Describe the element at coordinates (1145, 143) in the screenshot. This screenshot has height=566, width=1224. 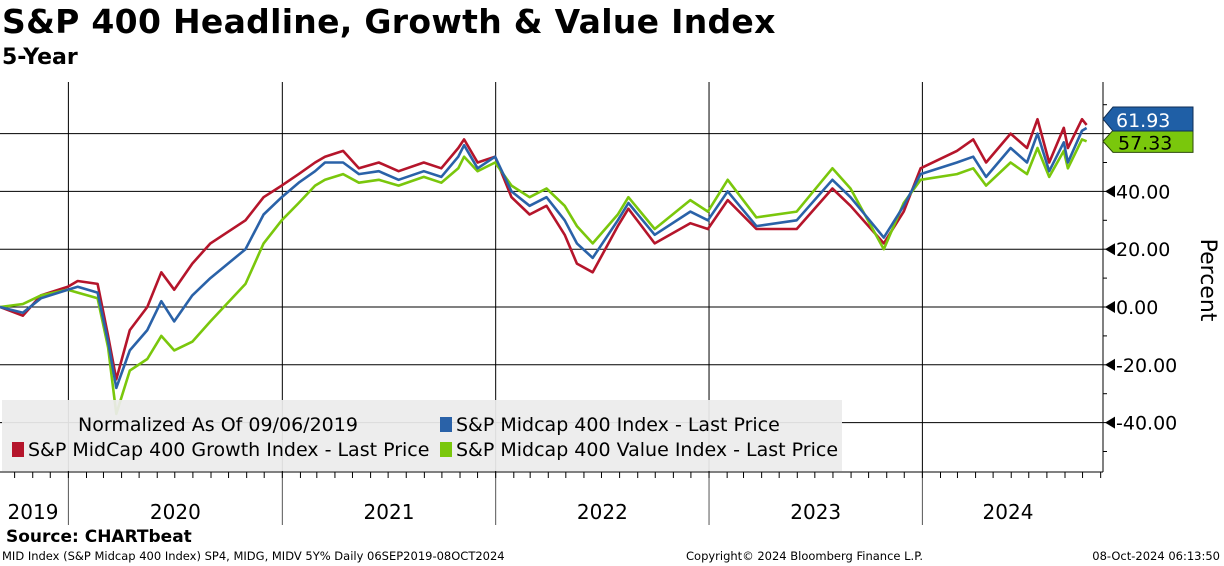
I see `last-value-label-value: 57.33` at that location.